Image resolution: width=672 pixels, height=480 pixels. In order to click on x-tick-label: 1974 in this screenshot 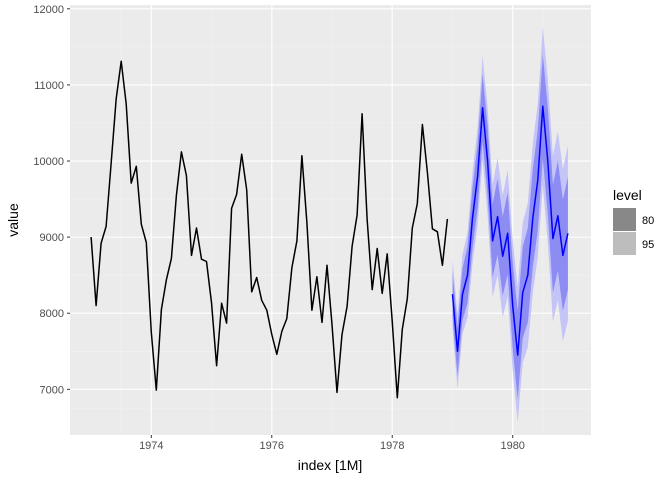, I will do `click(151, 446)`.